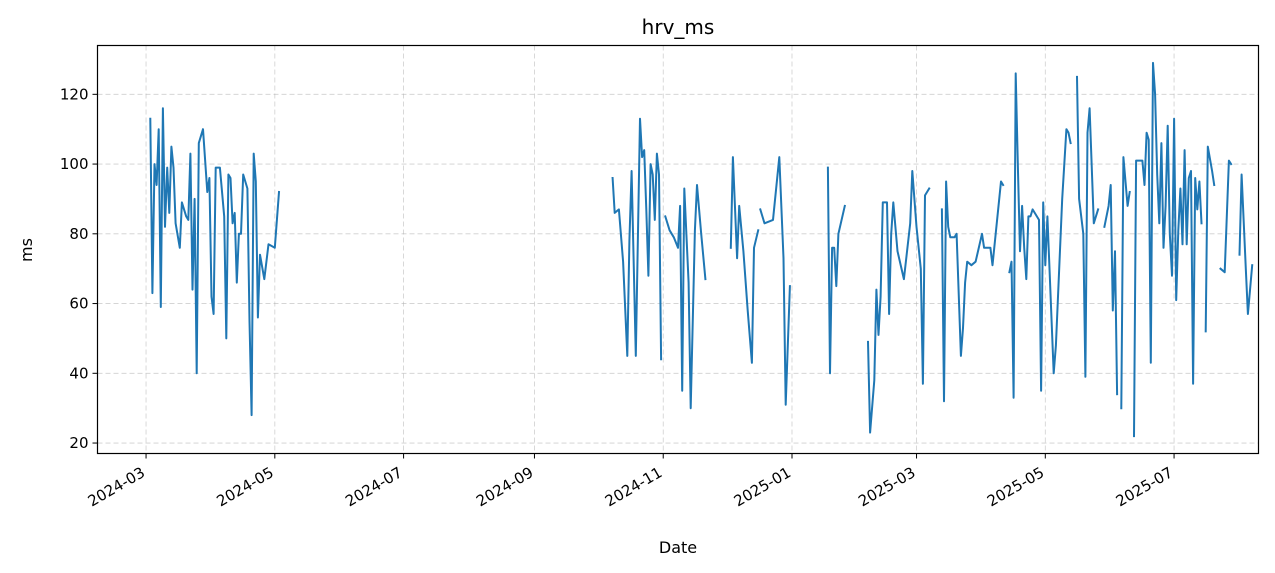  I want to click on y-tick-label: 120, so click(74, 94).